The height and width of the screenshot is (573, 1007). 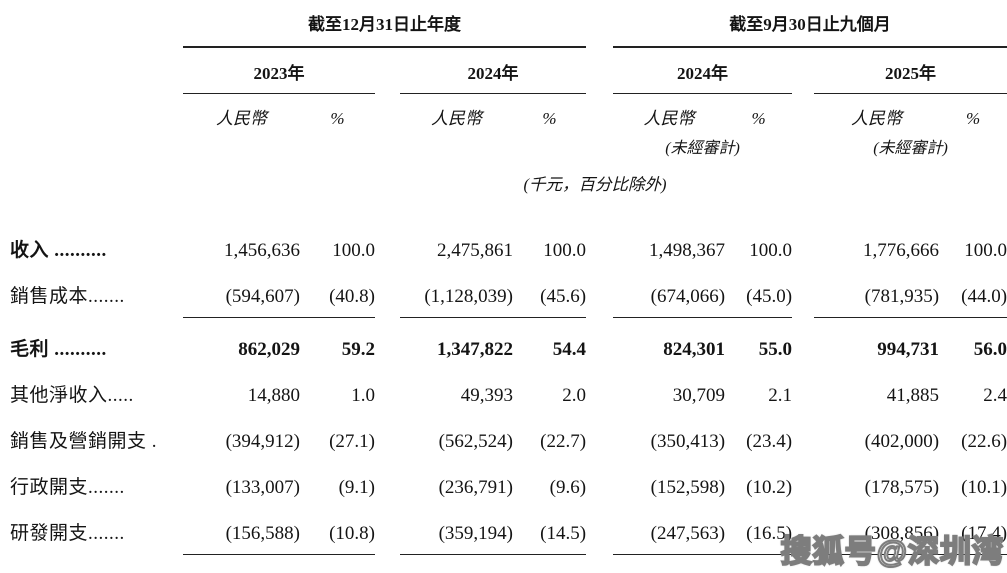 I want to click on percent-cell: 2.1, so click(x=780, y=395).